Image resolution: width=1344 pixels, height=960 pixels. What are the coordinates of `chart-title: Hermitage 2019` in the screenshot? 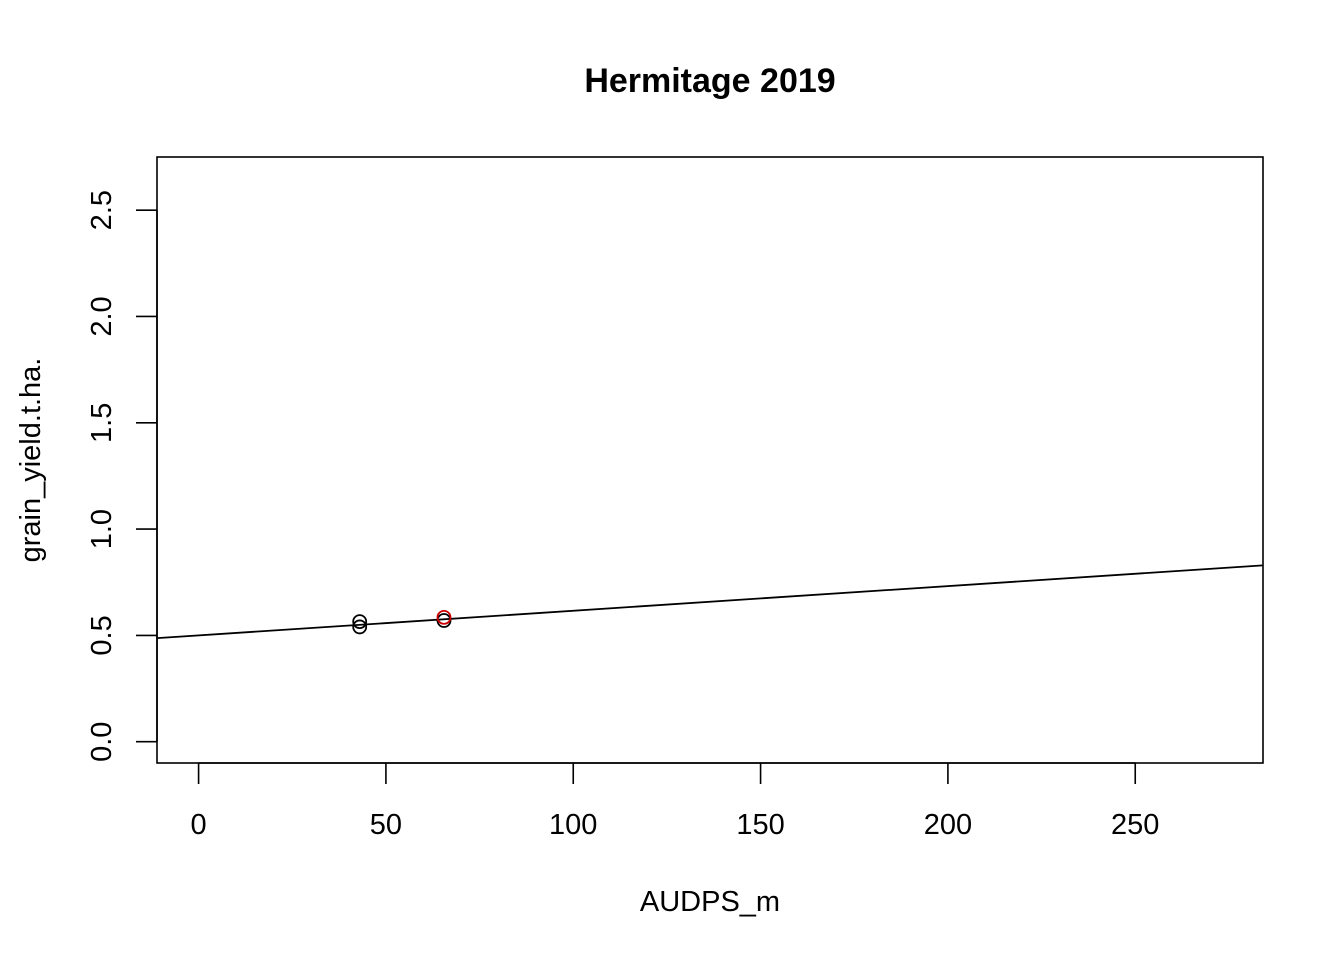 It's located at (709, 81).